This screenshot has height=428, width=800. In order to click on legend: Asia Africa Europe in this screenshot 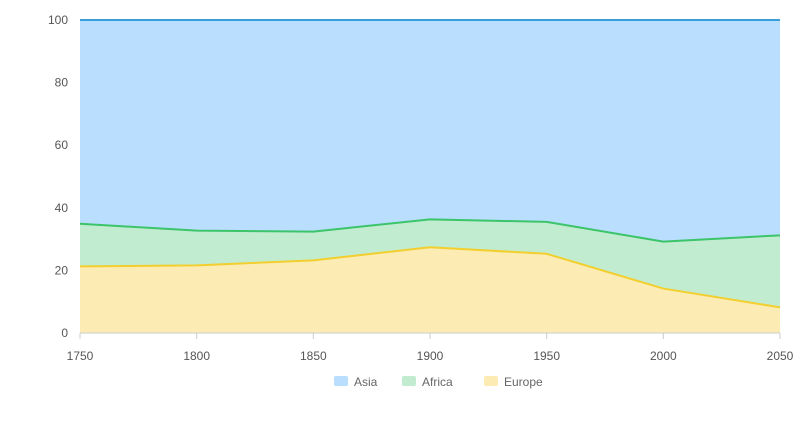, I will do `click(438, 382)`.